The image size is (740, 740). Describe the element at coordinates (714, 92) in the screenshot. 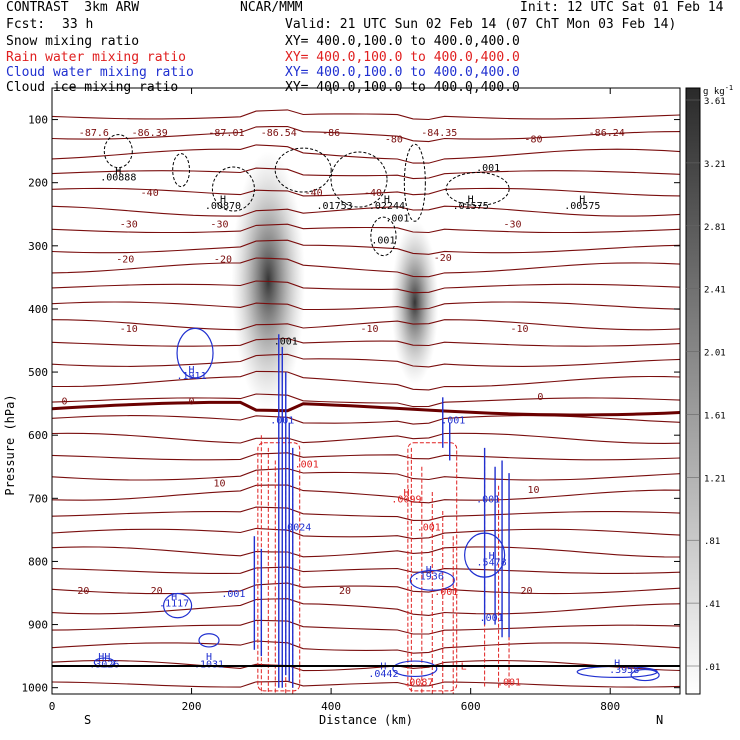

I see `colorbar-unit-base: g kg` at that location.